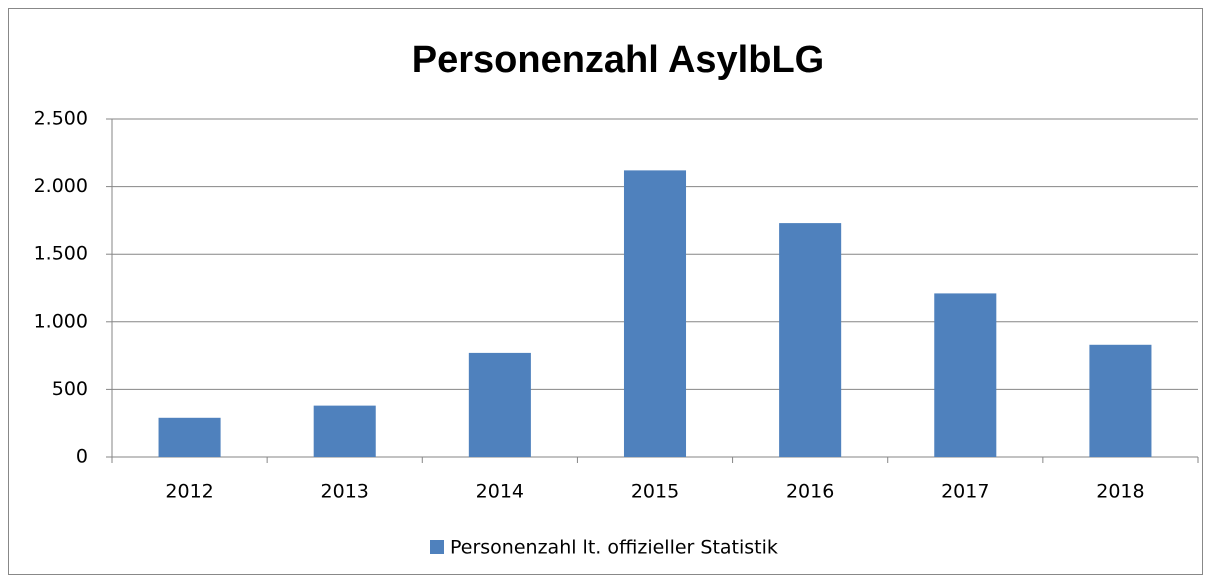 The height and width of the screenshot is (582, 1211). Describe the element at coordinates (189, 492) in the screenshot. I see `x-tick-label: 2012` at that location.